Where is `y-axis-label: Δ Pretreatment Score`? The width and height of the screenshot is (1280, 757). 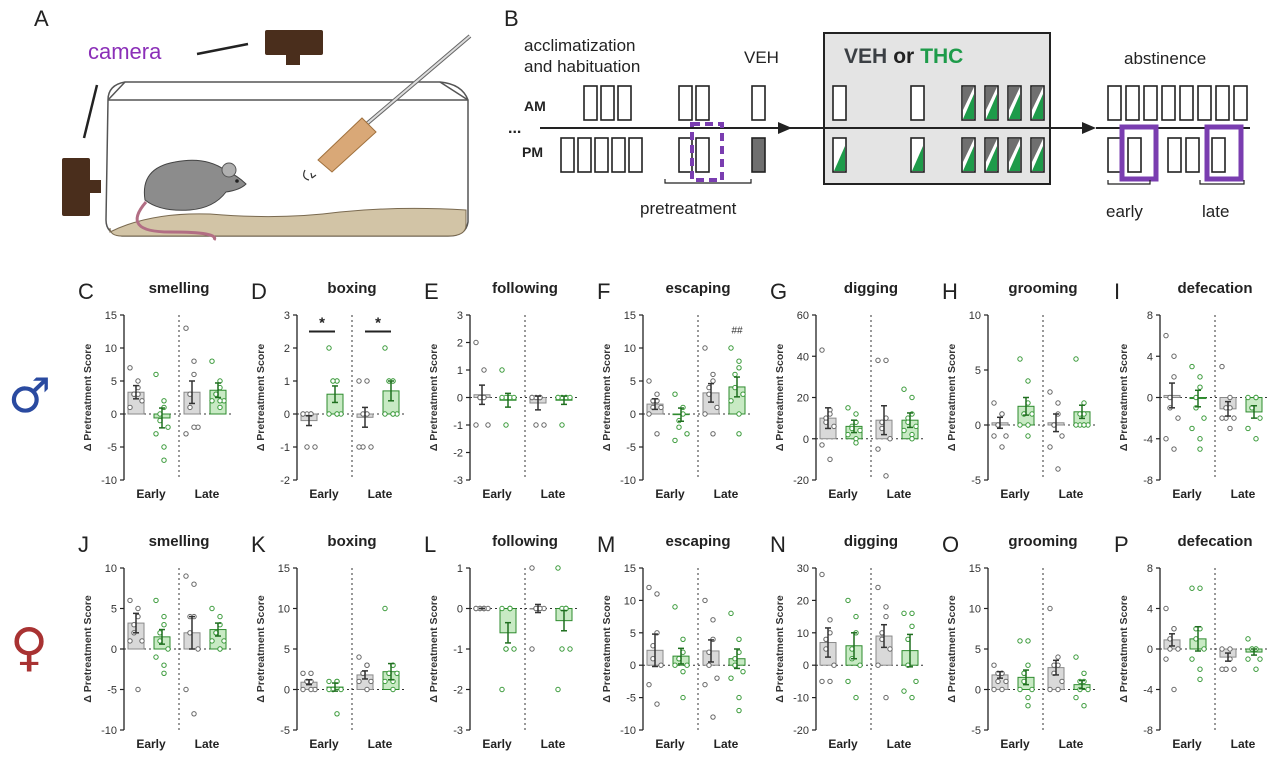 y-axis-label: Δ Pretreatment Score is located at coordinates (88, 648).